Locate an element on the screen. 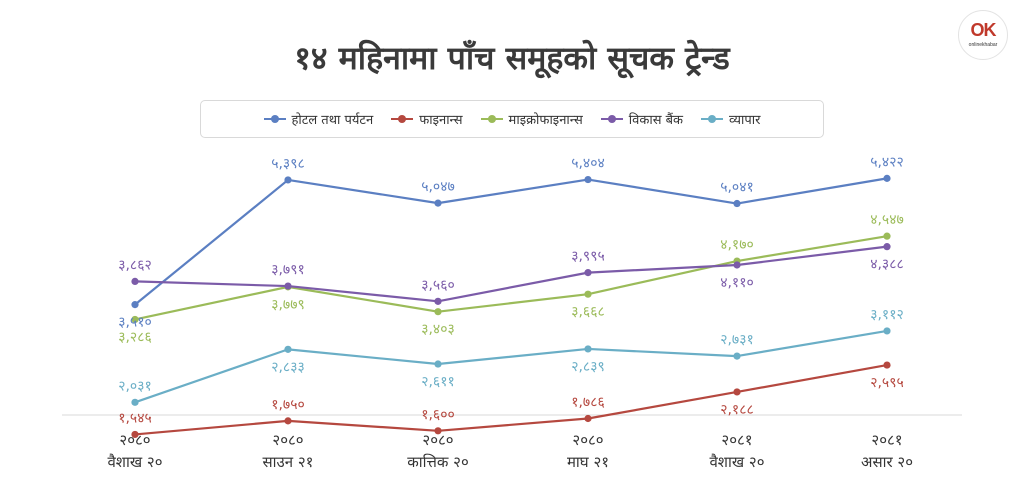 This screenshot has height=500, width=1024. legend-label: विकास बैंक is located at coordinates (656, 120).